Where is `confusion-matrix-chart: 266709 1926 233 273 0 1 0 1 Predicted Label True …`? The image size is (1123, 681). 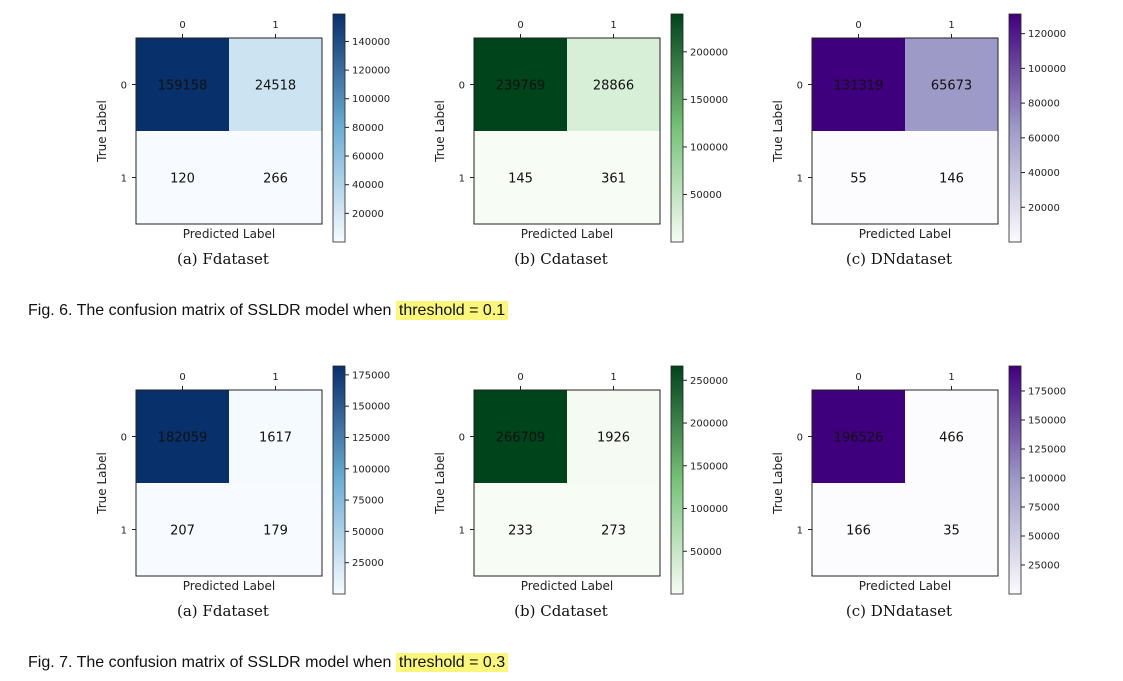 confusion-matrix-chart: 266709 1926 233 273 0 1 0 1 Predicted Label True … is located at coordinates (580, 480).